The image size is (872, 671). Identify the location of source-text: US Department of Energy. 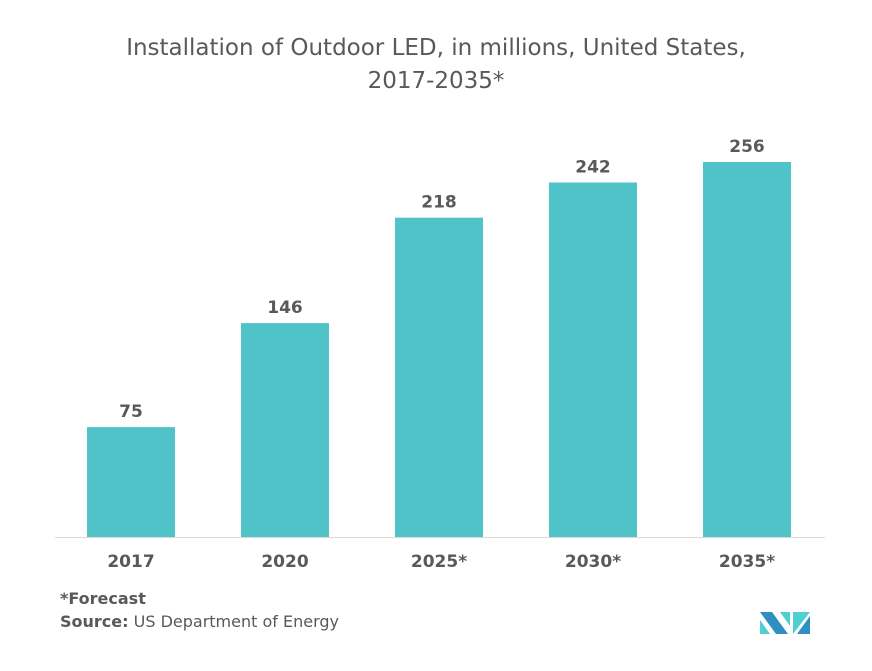
(236, 621).